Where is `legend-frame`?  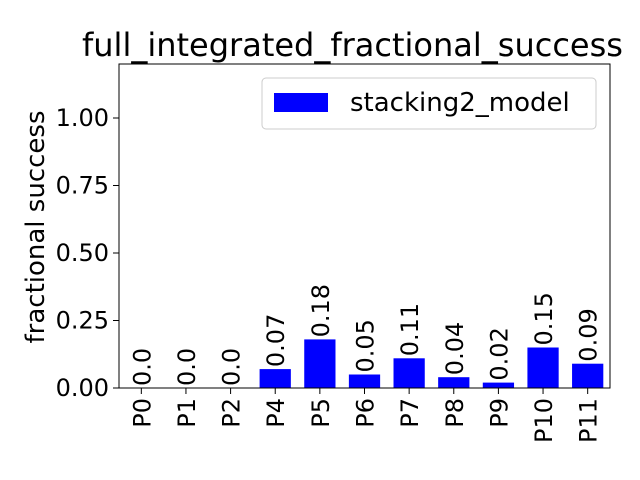
legend-frame is located at coordinates (429, 103).